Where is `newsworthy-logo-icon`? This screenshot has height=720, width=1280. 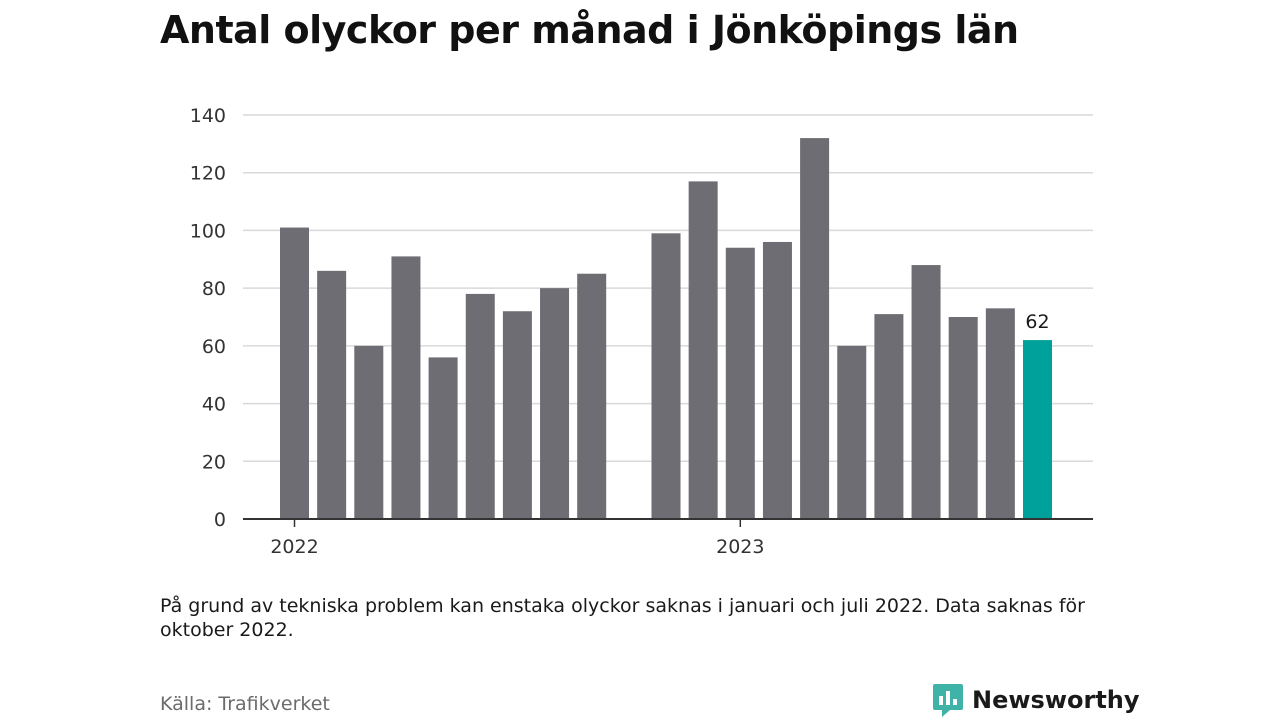
newsworthy-logo-icon is located at coordinates (948, 700).